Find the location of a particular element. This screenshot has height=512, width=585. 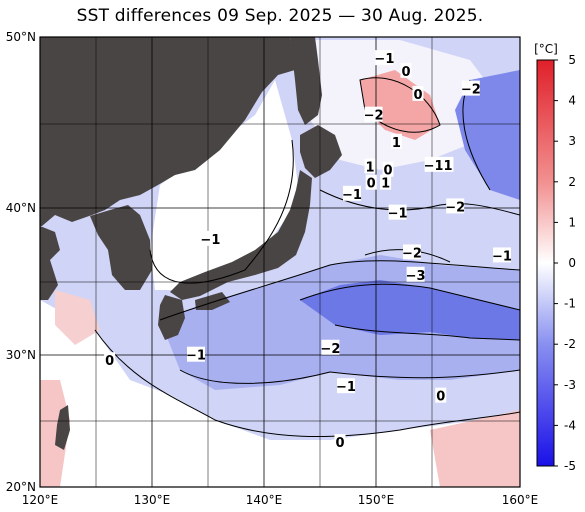

land-korea is located at coordinates (121, 247).